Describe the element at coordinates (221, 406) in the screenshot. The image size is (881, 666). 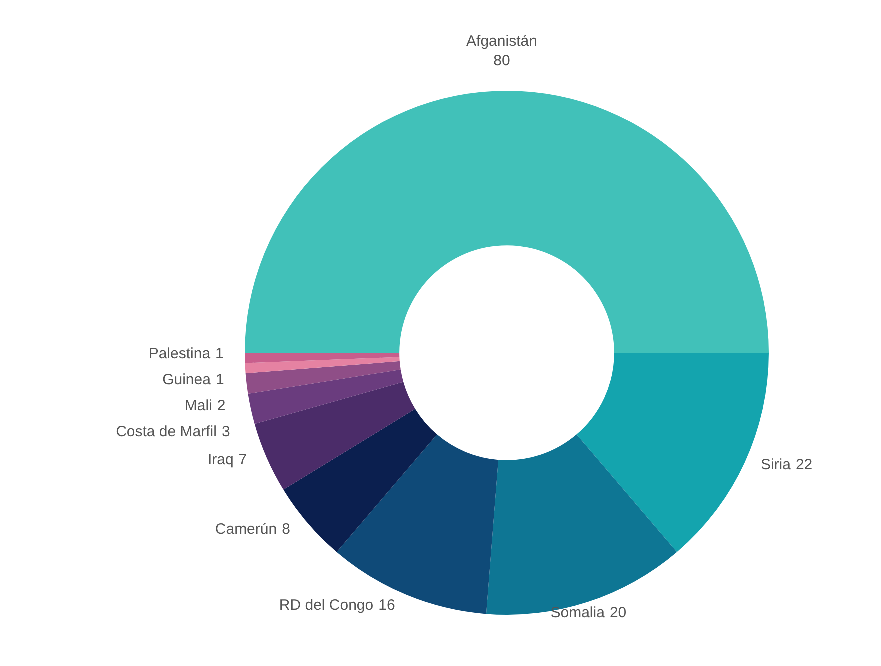
I see `data-label: 2` at that location.